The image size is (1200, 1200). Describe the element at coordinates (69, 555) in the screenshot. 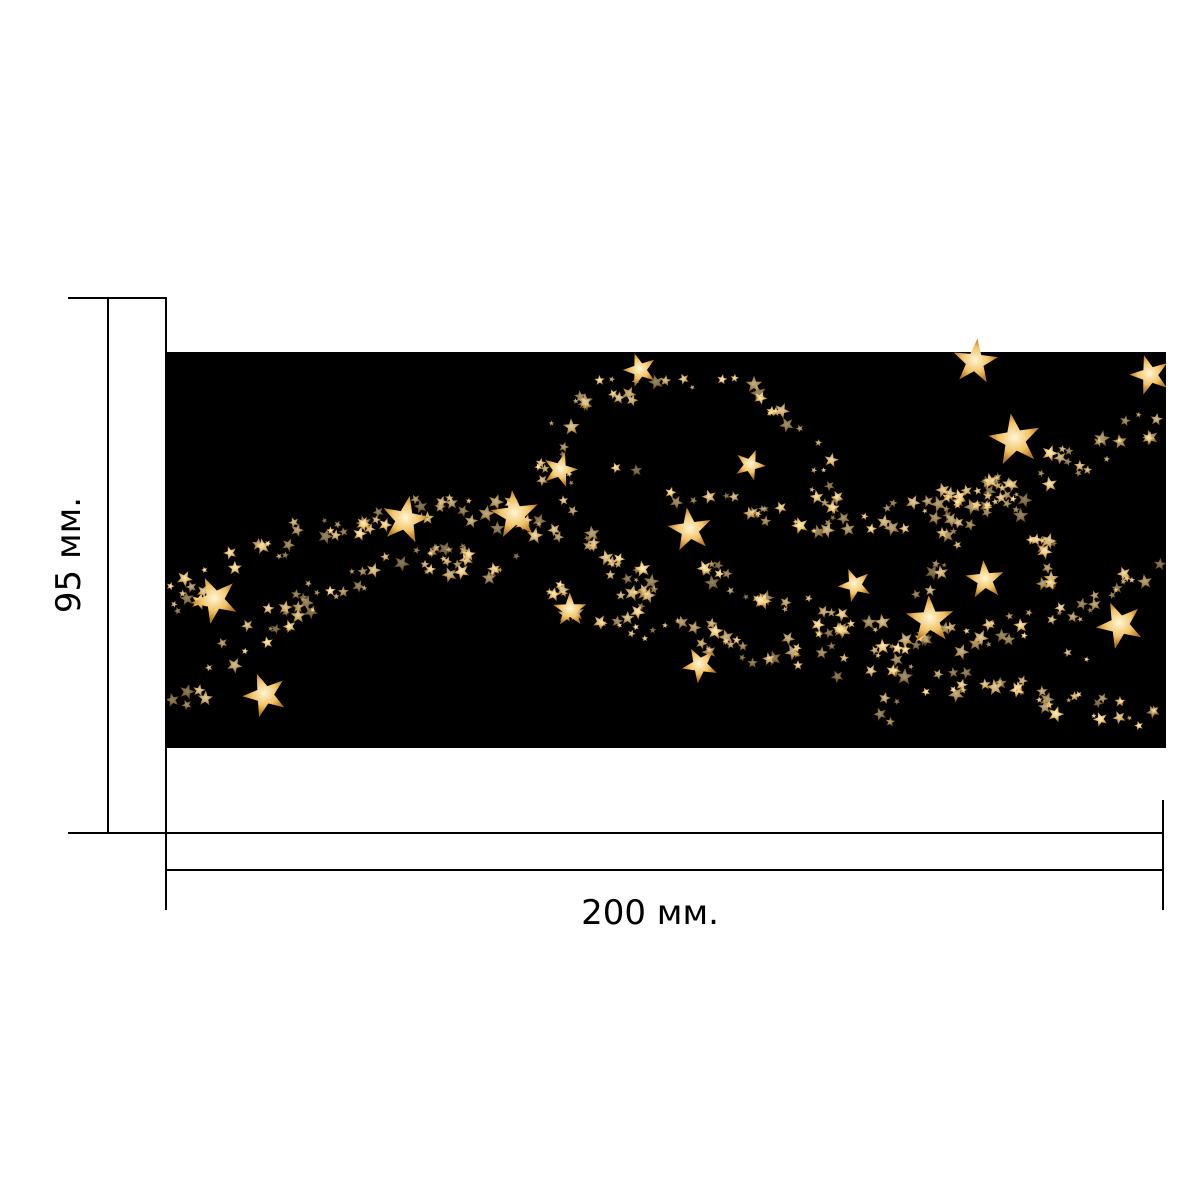

I see `height-label: 95 мм.` at that location.